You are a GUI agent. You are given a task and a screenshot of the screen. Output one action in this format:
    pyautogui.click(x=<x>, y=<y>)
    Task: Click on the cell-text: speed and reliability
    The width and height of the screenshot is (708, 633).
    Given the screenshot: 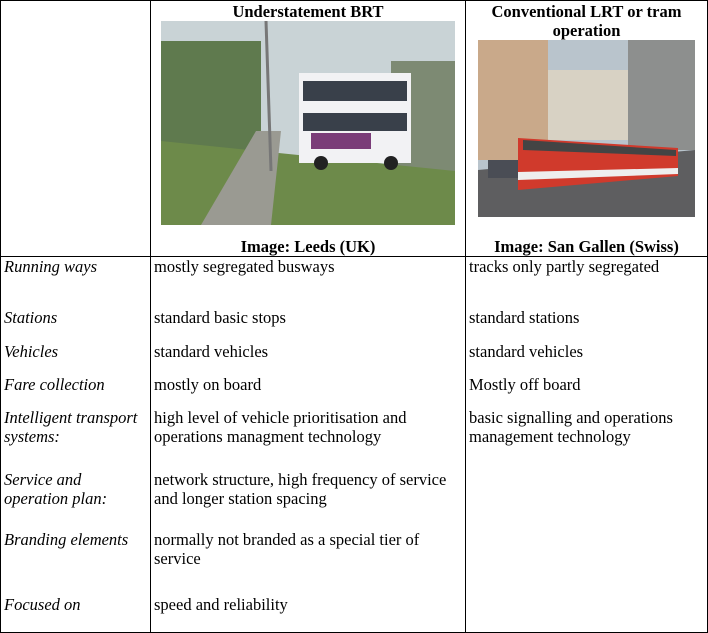 What is the action you would take?
    pyautogui.click(x=308, y=614)
    